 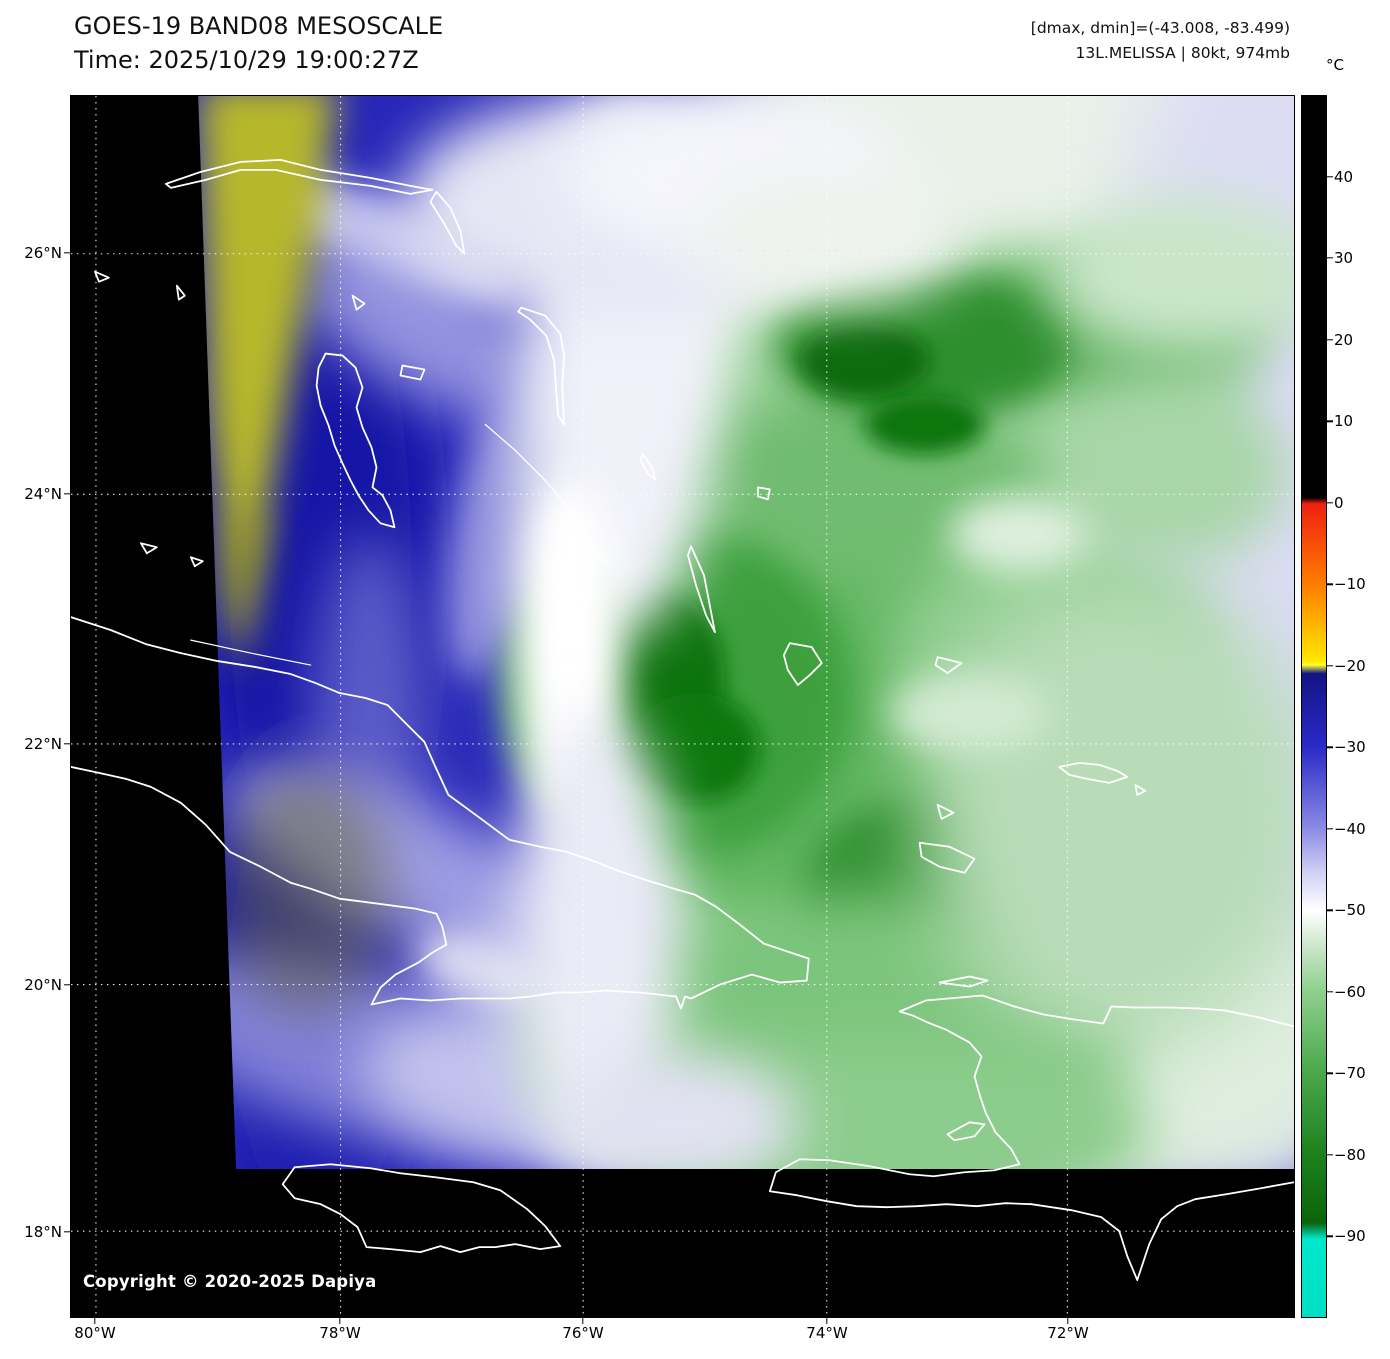 What do you see at coordinates (421, 1208) in the screenshot?
I see `coastline-jamaica` at bounding box center [421, 1208].